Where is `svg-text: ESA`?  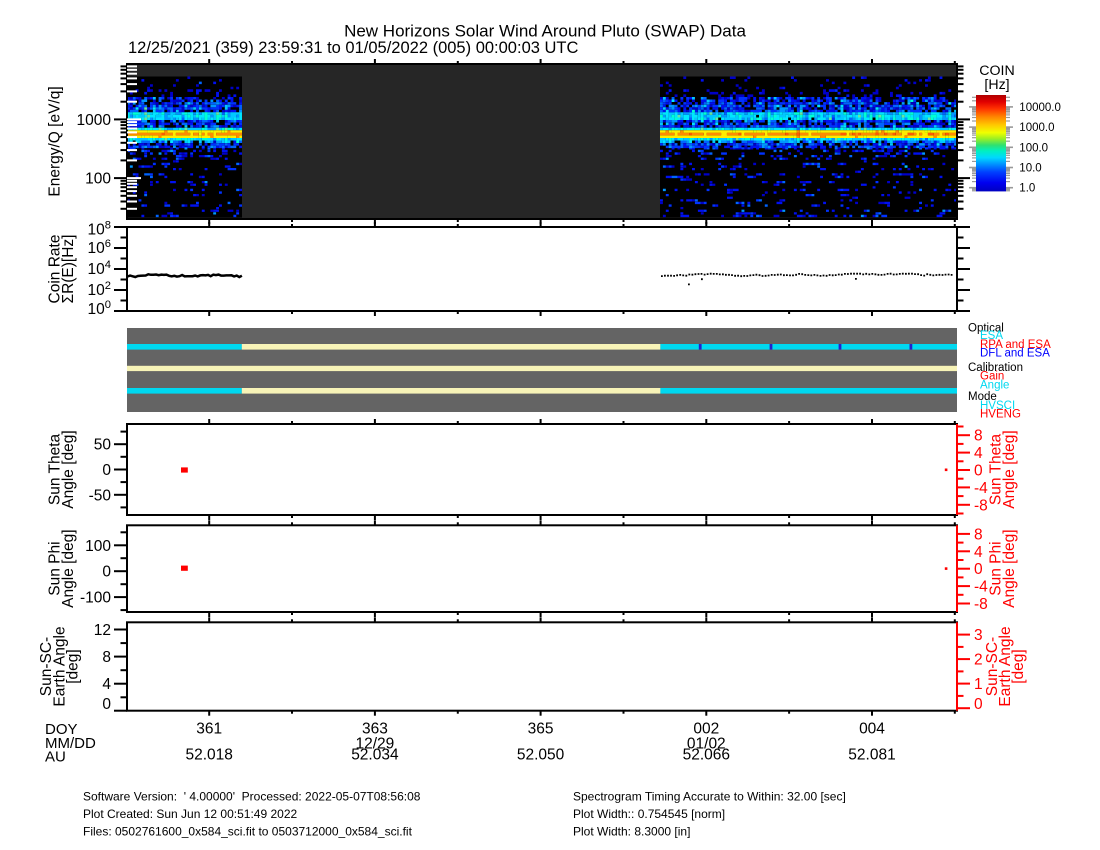 svg-text: ESA is located at coordinates (991, 336).